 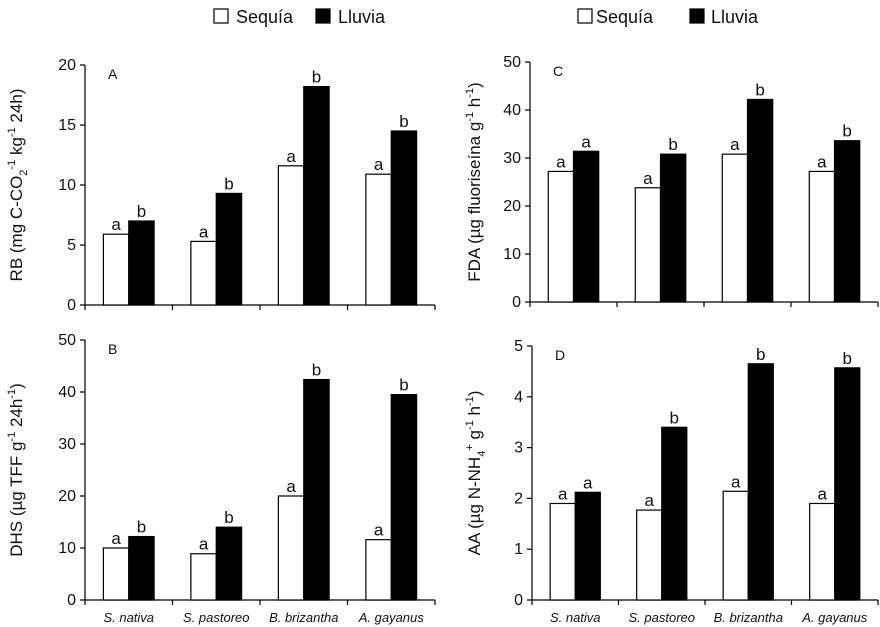 What do you see at coordinates (16, 470) in the screenshot?
I see `y-axis-label: DHS (µg TFF g-1 24h-1)` at bounding box center [16, 470].